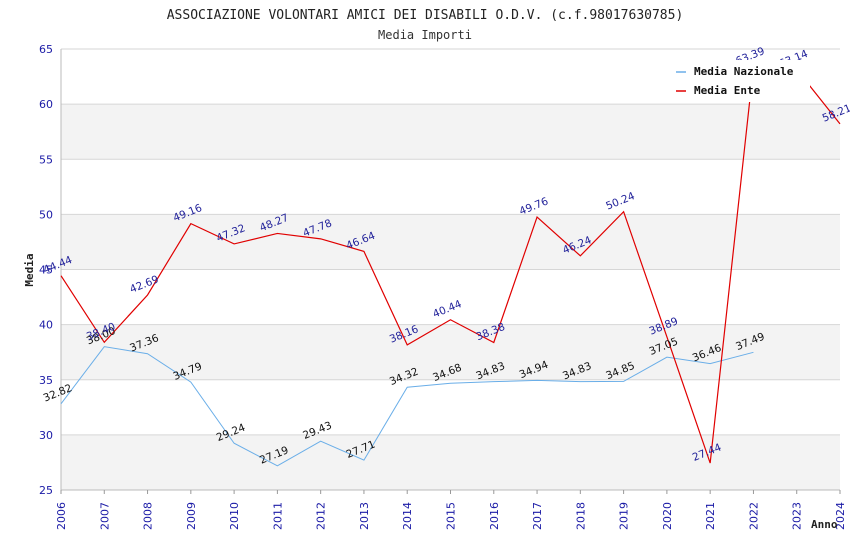 The height and width of the screenshot is (550, 850). I want to click on legend-label-ente: Media Ente, so click(727, 90).